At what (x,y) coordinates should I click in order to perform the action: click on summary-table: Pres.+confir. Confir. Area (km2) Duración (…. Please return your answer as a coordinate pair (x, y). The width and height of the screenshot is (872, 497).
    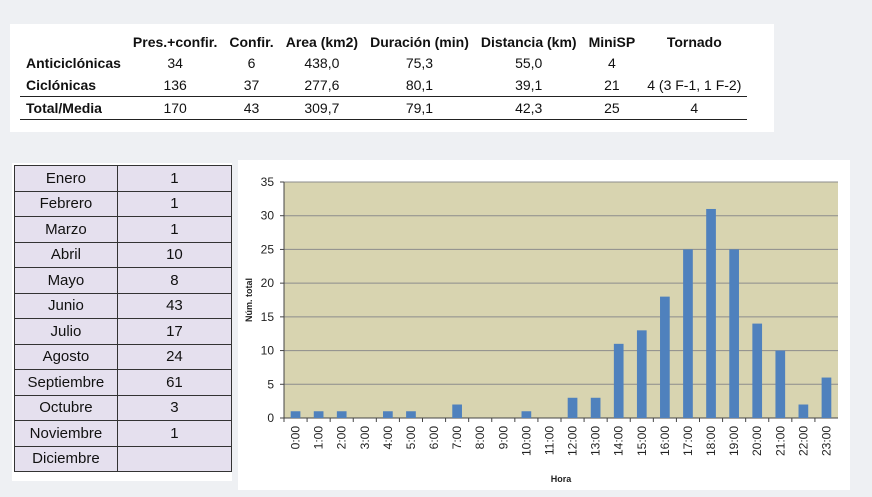
    Looking at the image, I should click on (384, 76).